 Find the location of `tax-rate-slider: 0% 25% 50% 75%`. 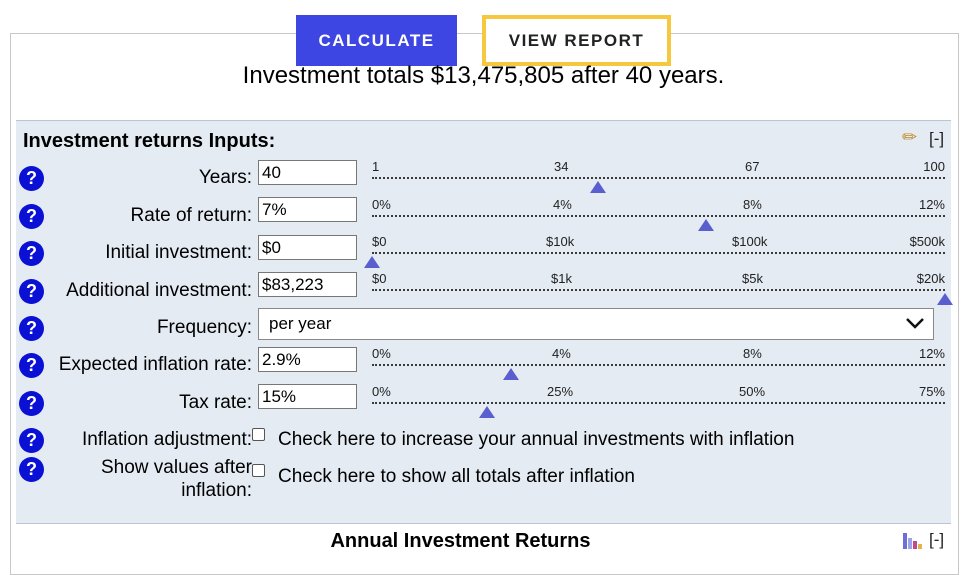

tax-rate-slider: 0% 25% 50% 75% is located at coordinates (658, 401).